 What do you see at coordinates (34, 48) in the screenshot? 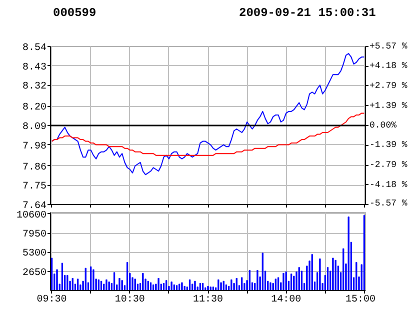
I see `y-tick-label: 8.54` at bounding box center [34, 48].